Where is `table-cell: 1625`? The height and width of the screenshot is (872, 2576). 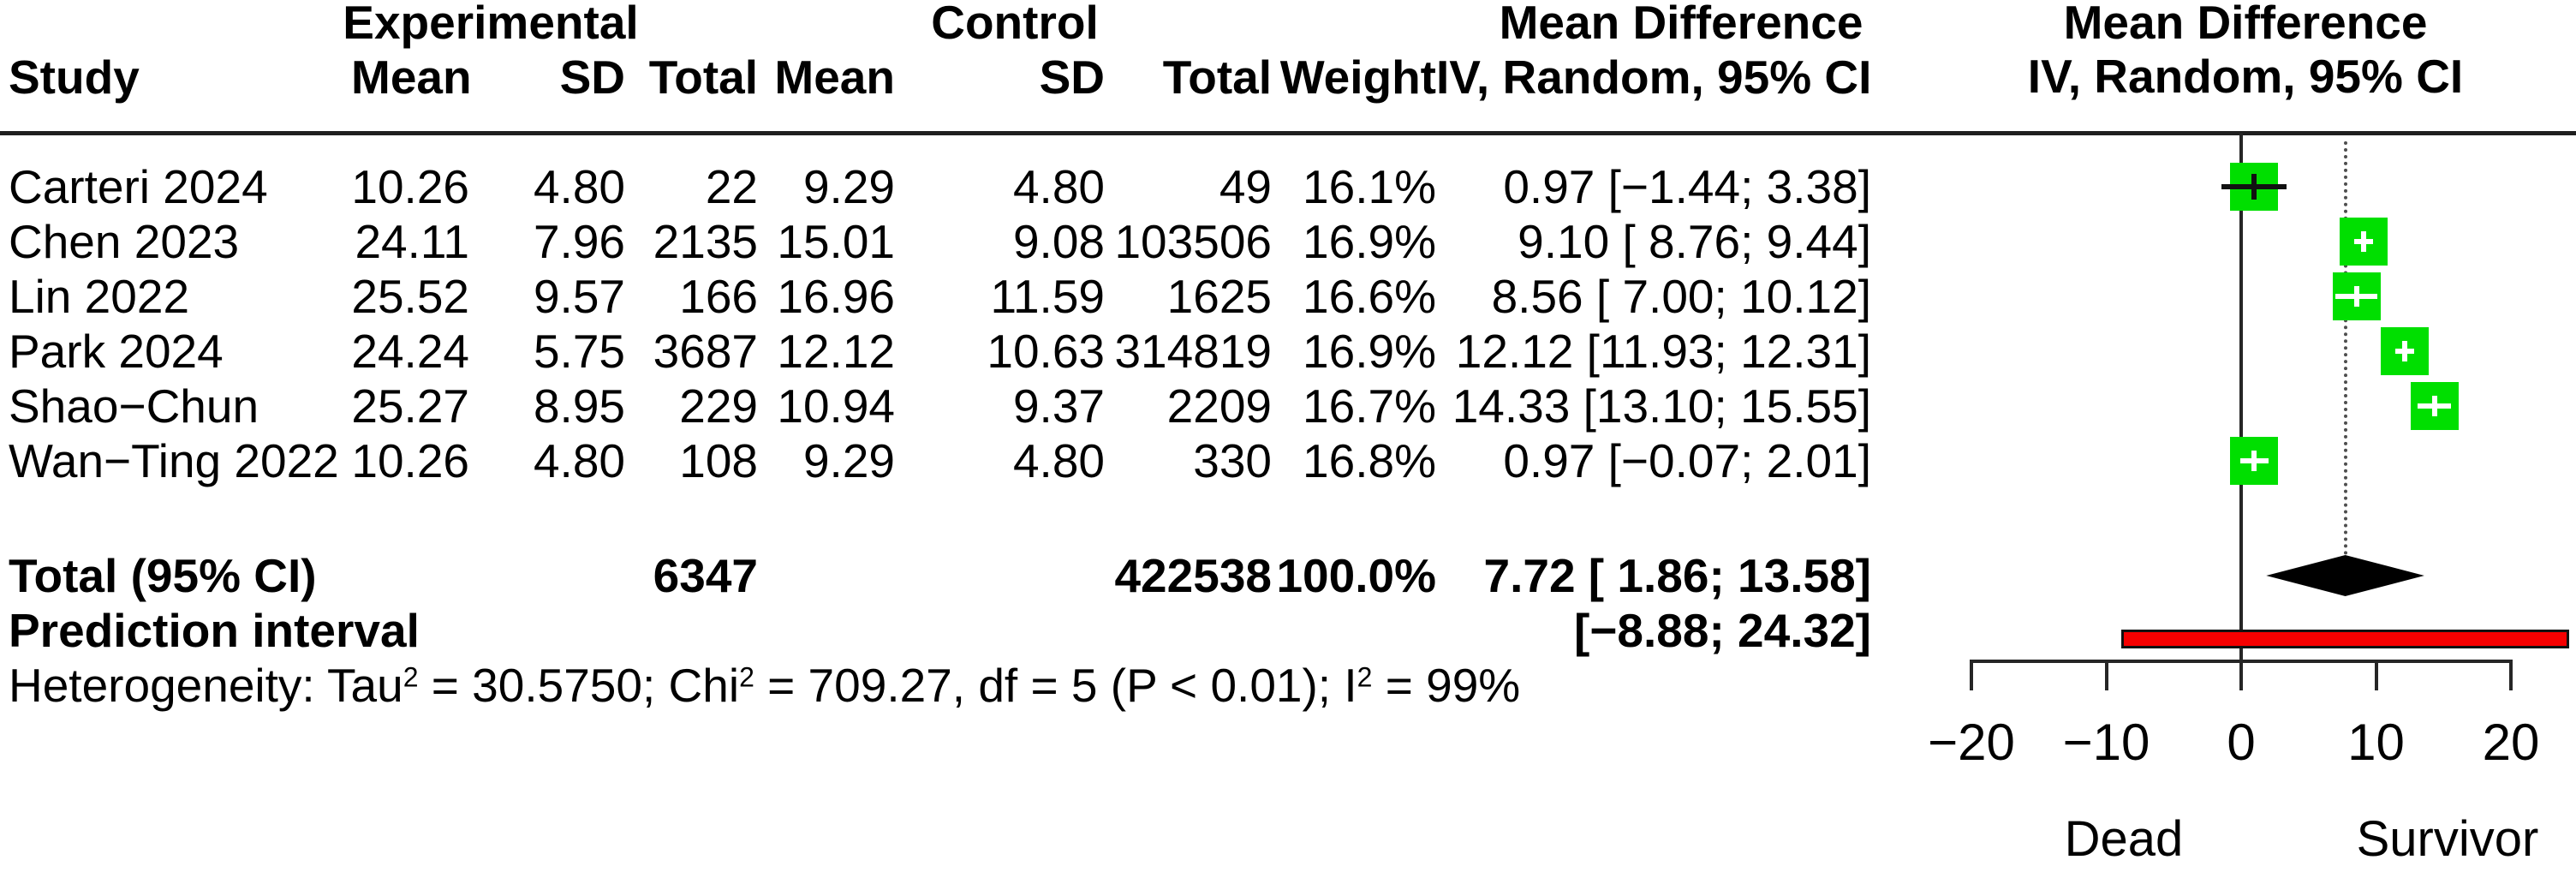 table-cell: 1625 is located at coordinates (1219, 296).